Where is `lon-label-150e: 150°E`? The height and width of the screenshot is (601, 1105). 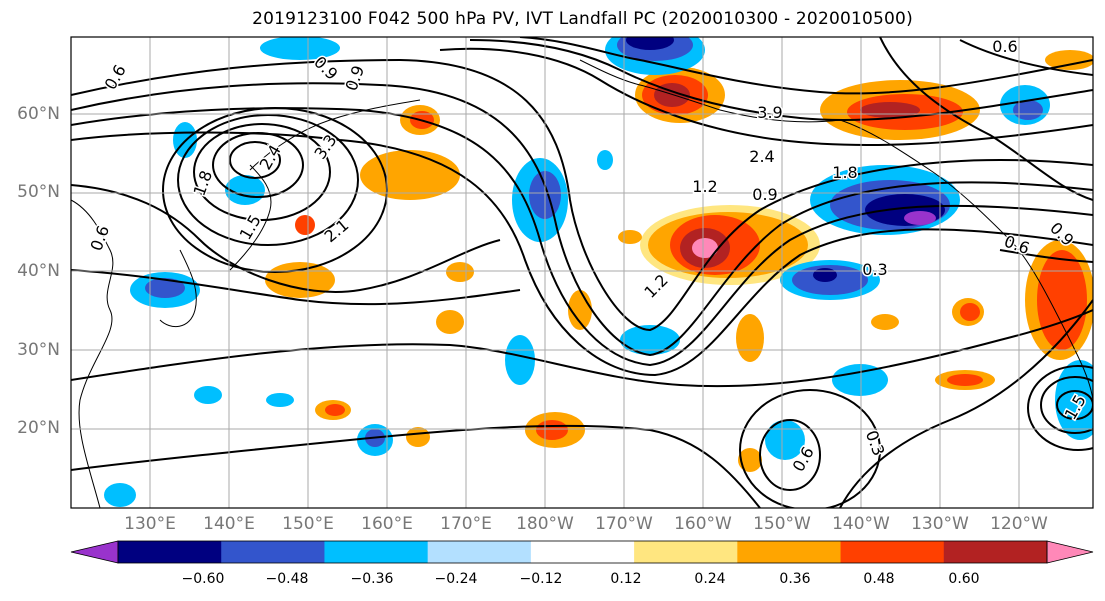
lon-label-150e: 150°E is located at coordinates (308, 524).